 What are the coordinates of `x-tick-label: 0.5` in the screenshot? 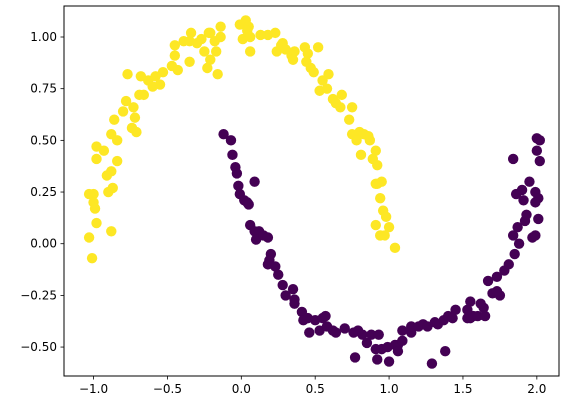 It's located at (315, 389).